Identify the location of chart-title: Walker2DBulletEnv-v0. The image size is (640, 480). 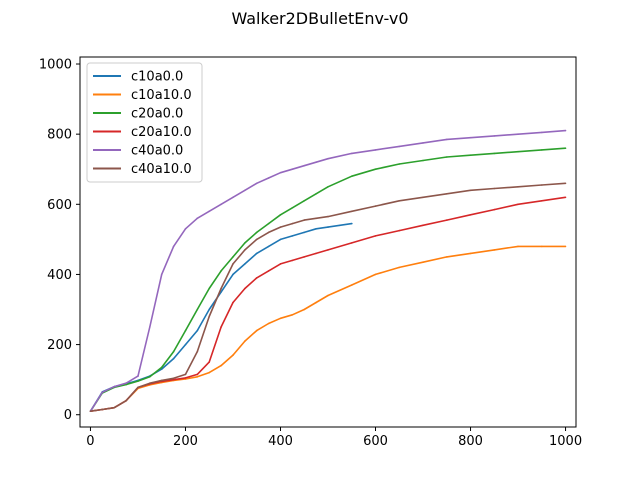
(319, 18).